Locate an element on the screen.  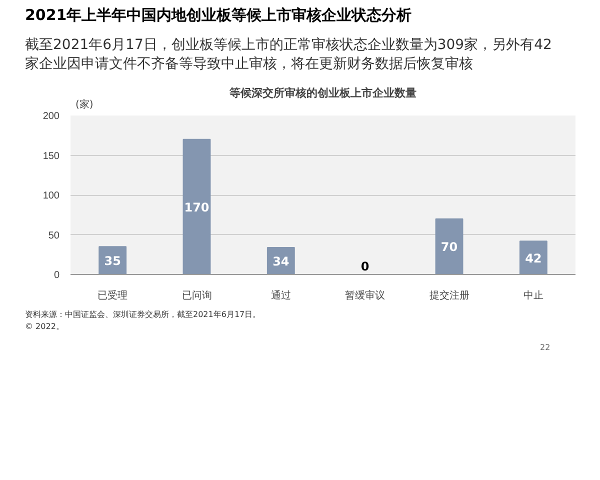
chart-title: 2021年上半年中国内地创业板等候上市审核企业状态分析 is located at coordinates (218, 15).